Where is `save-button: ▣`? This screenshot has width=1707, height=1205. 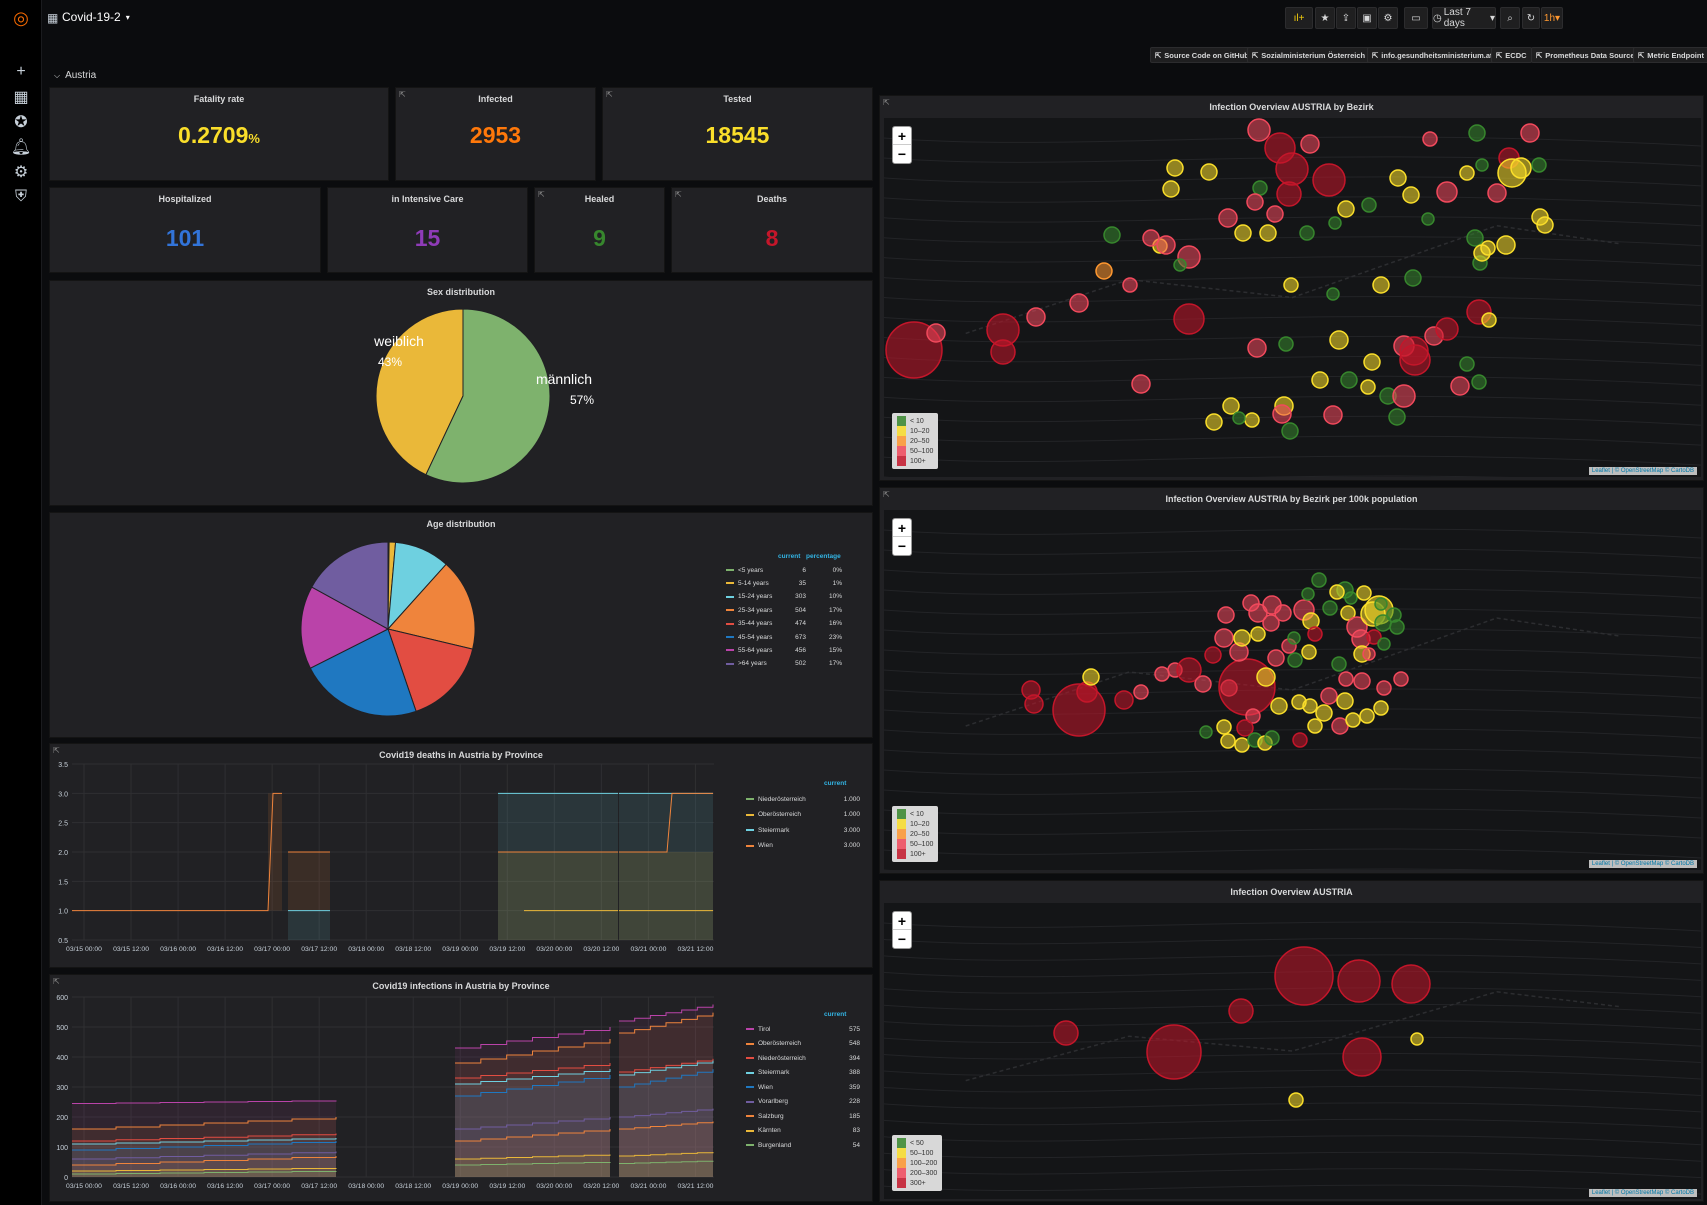 save-button: ▣ is located at coordinates (1367, 18).